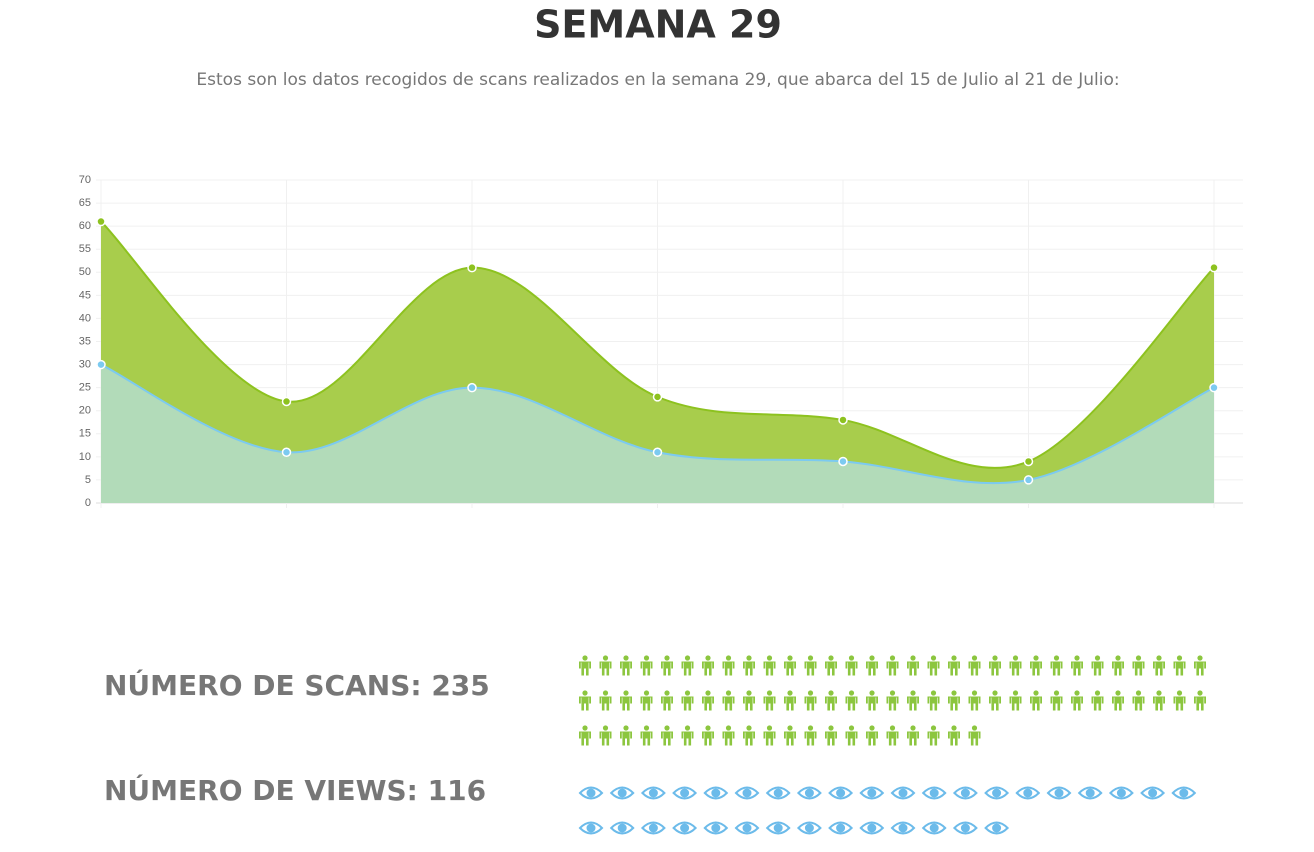 The height and width of the screenshot is (852, 1314). I want to click on y-tick-label: 40, so click(85, 318).